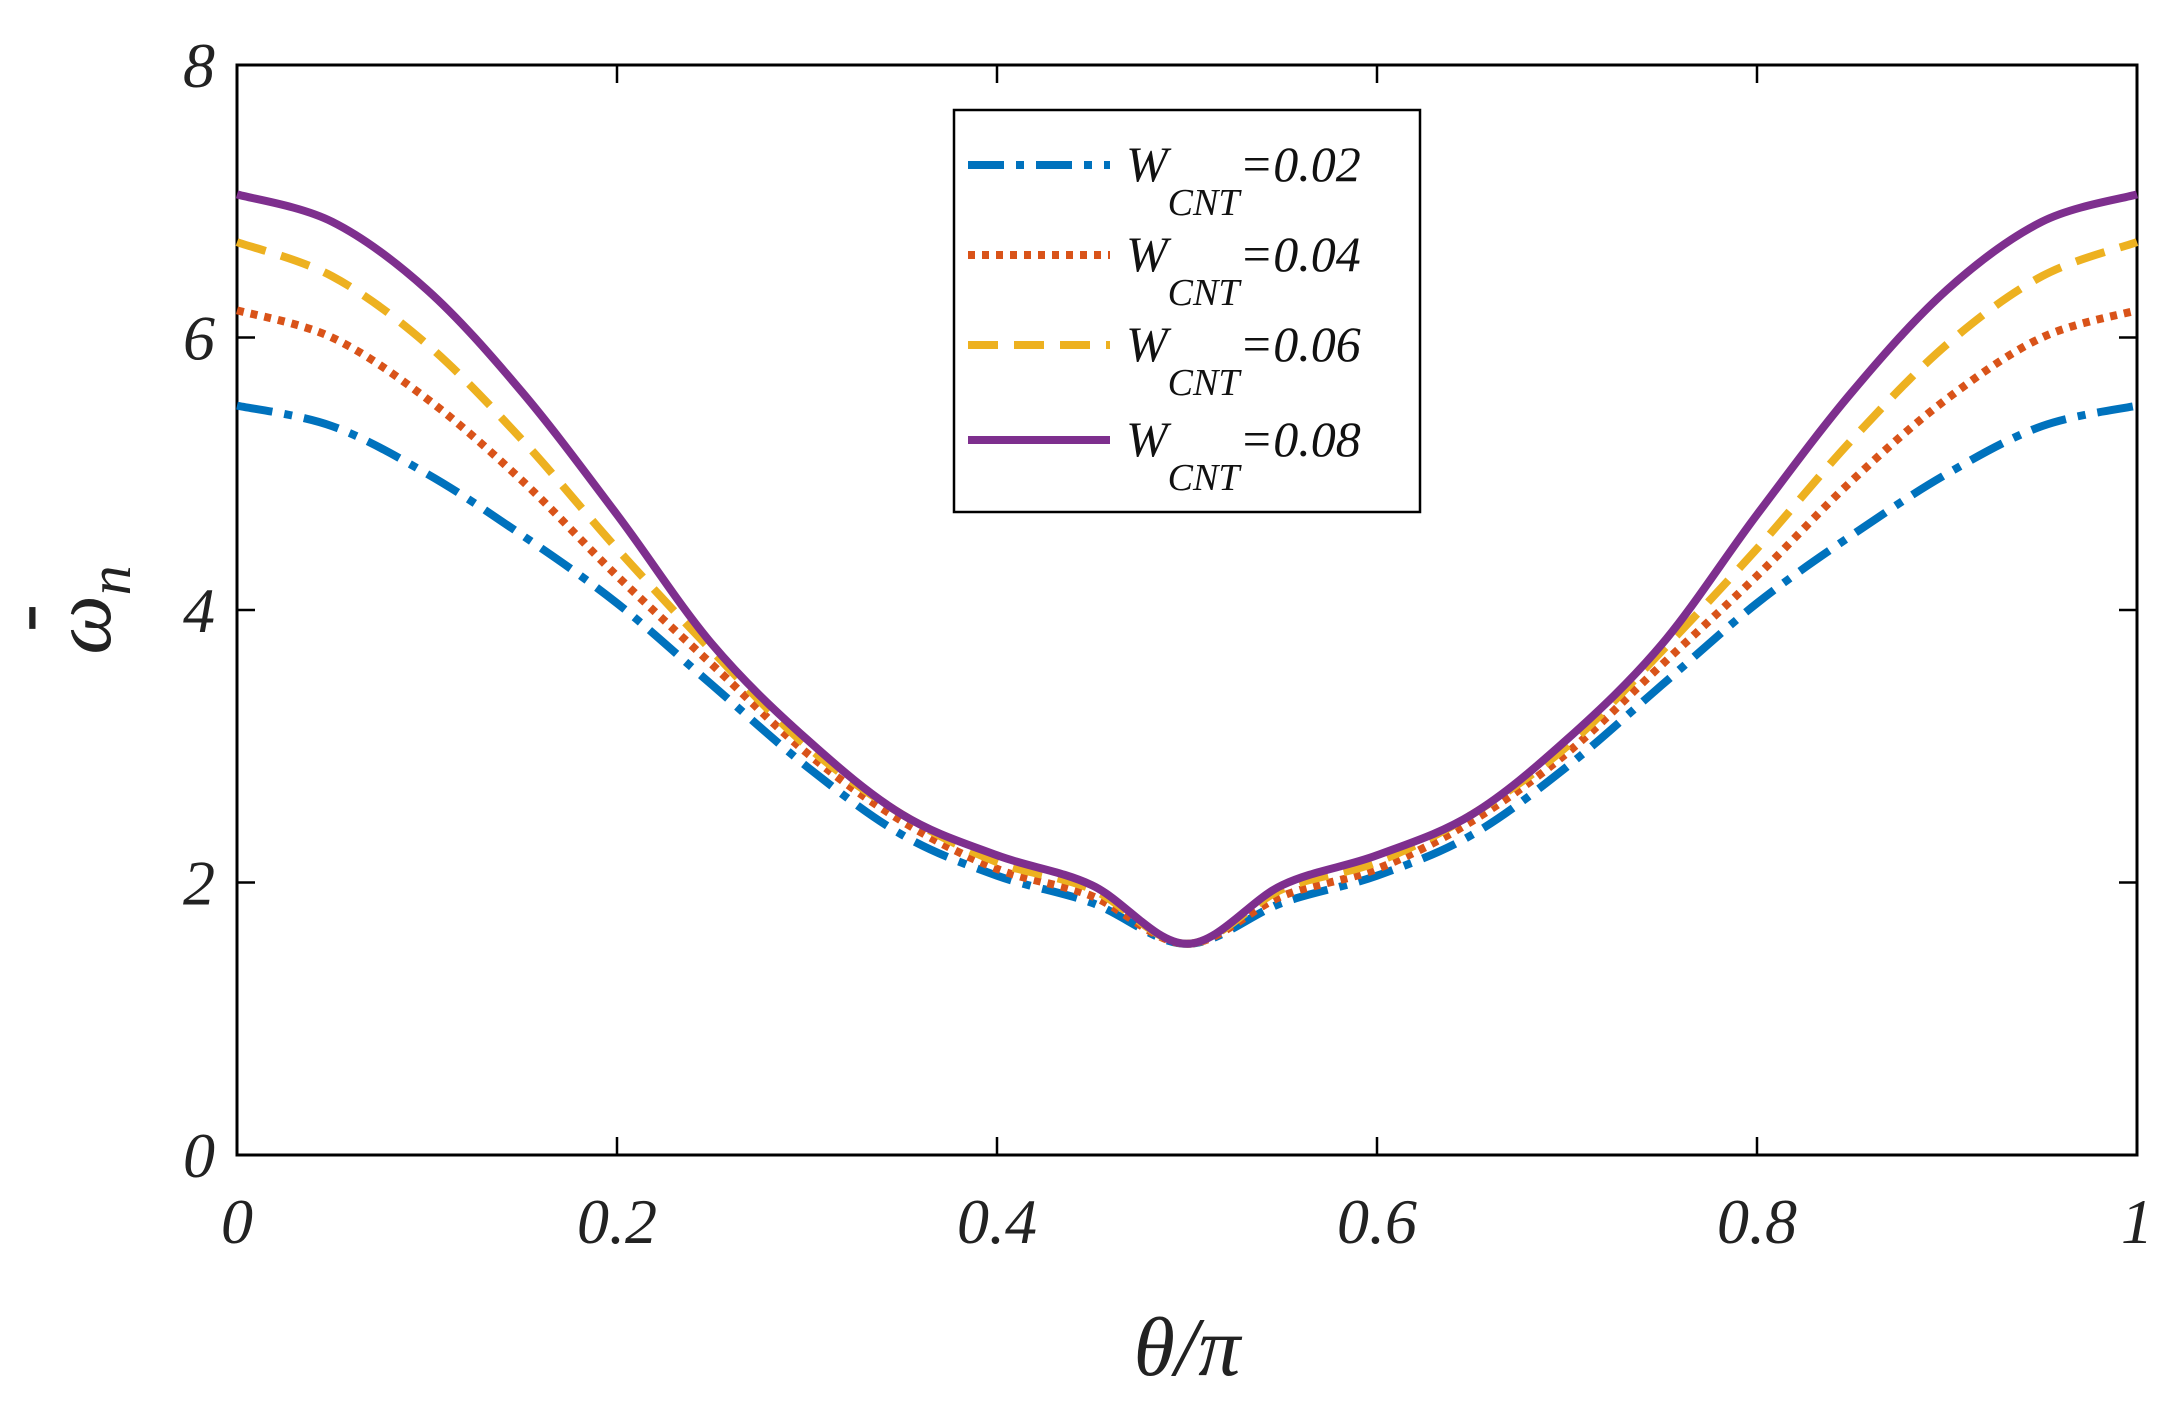 The height and width of the screenshot is (1403, 2180). I want to click on legend-box, so click(1187, 311).